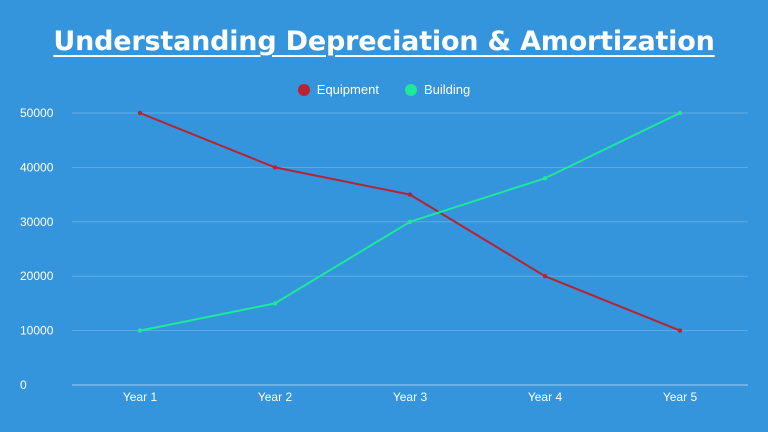  I want to click on legend-item-equipment: Equipment, so click(338, 89).